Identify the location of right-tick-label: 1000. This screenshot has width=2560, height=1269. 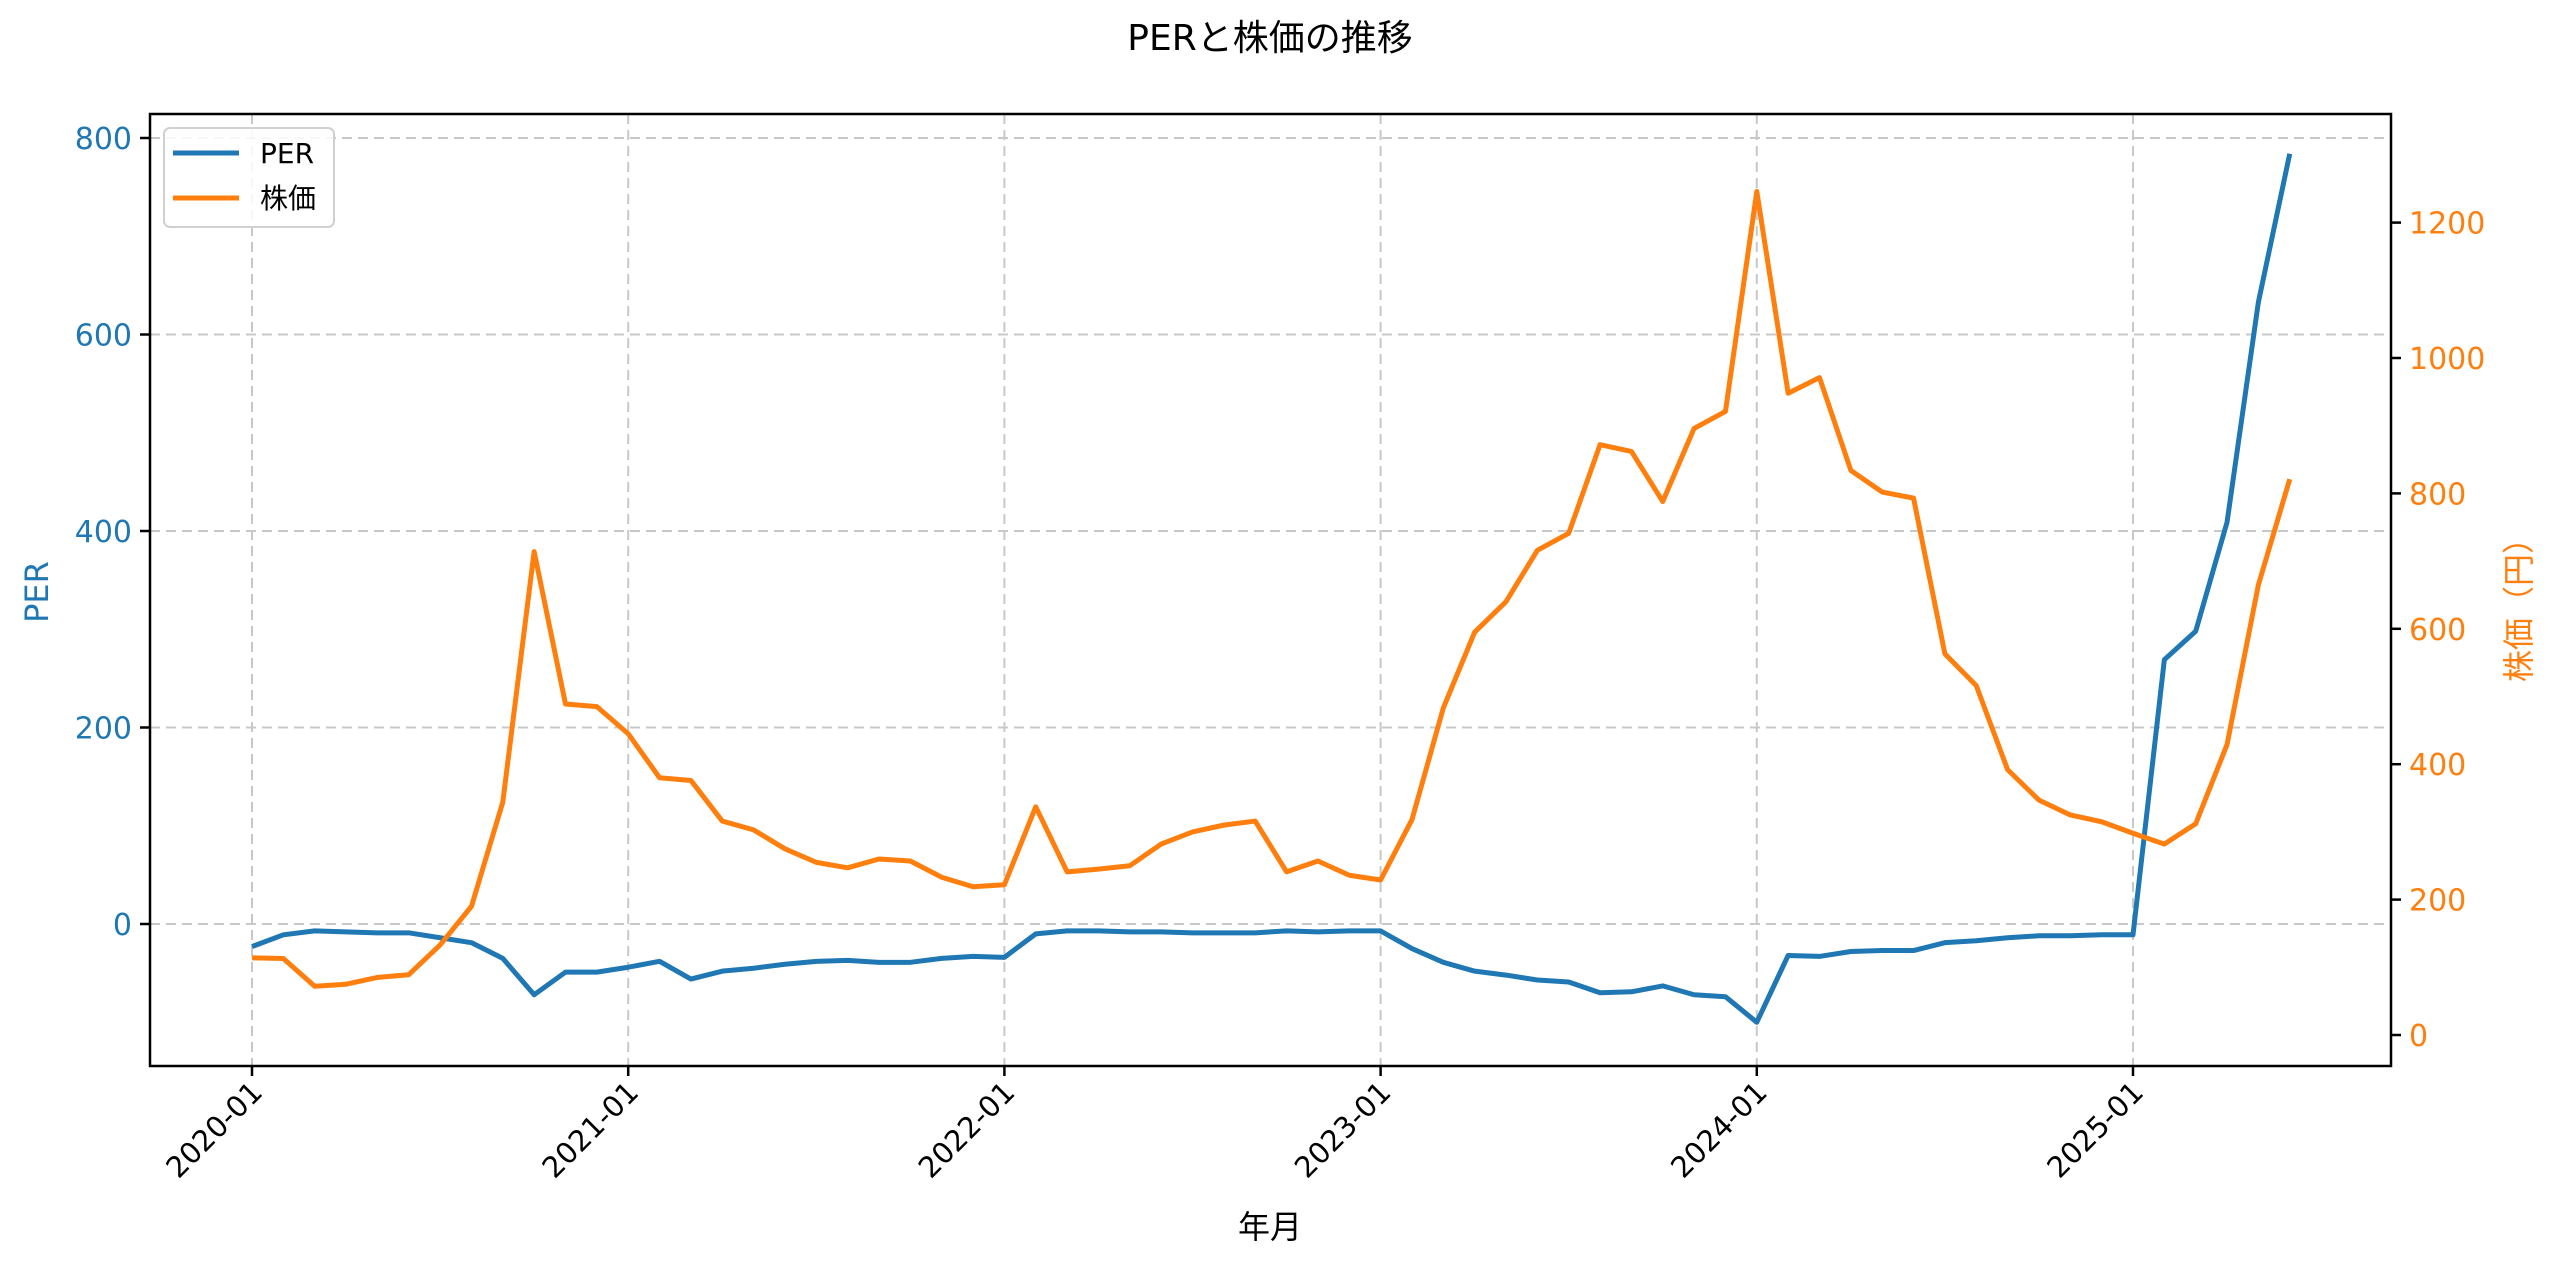
(2447, 359).